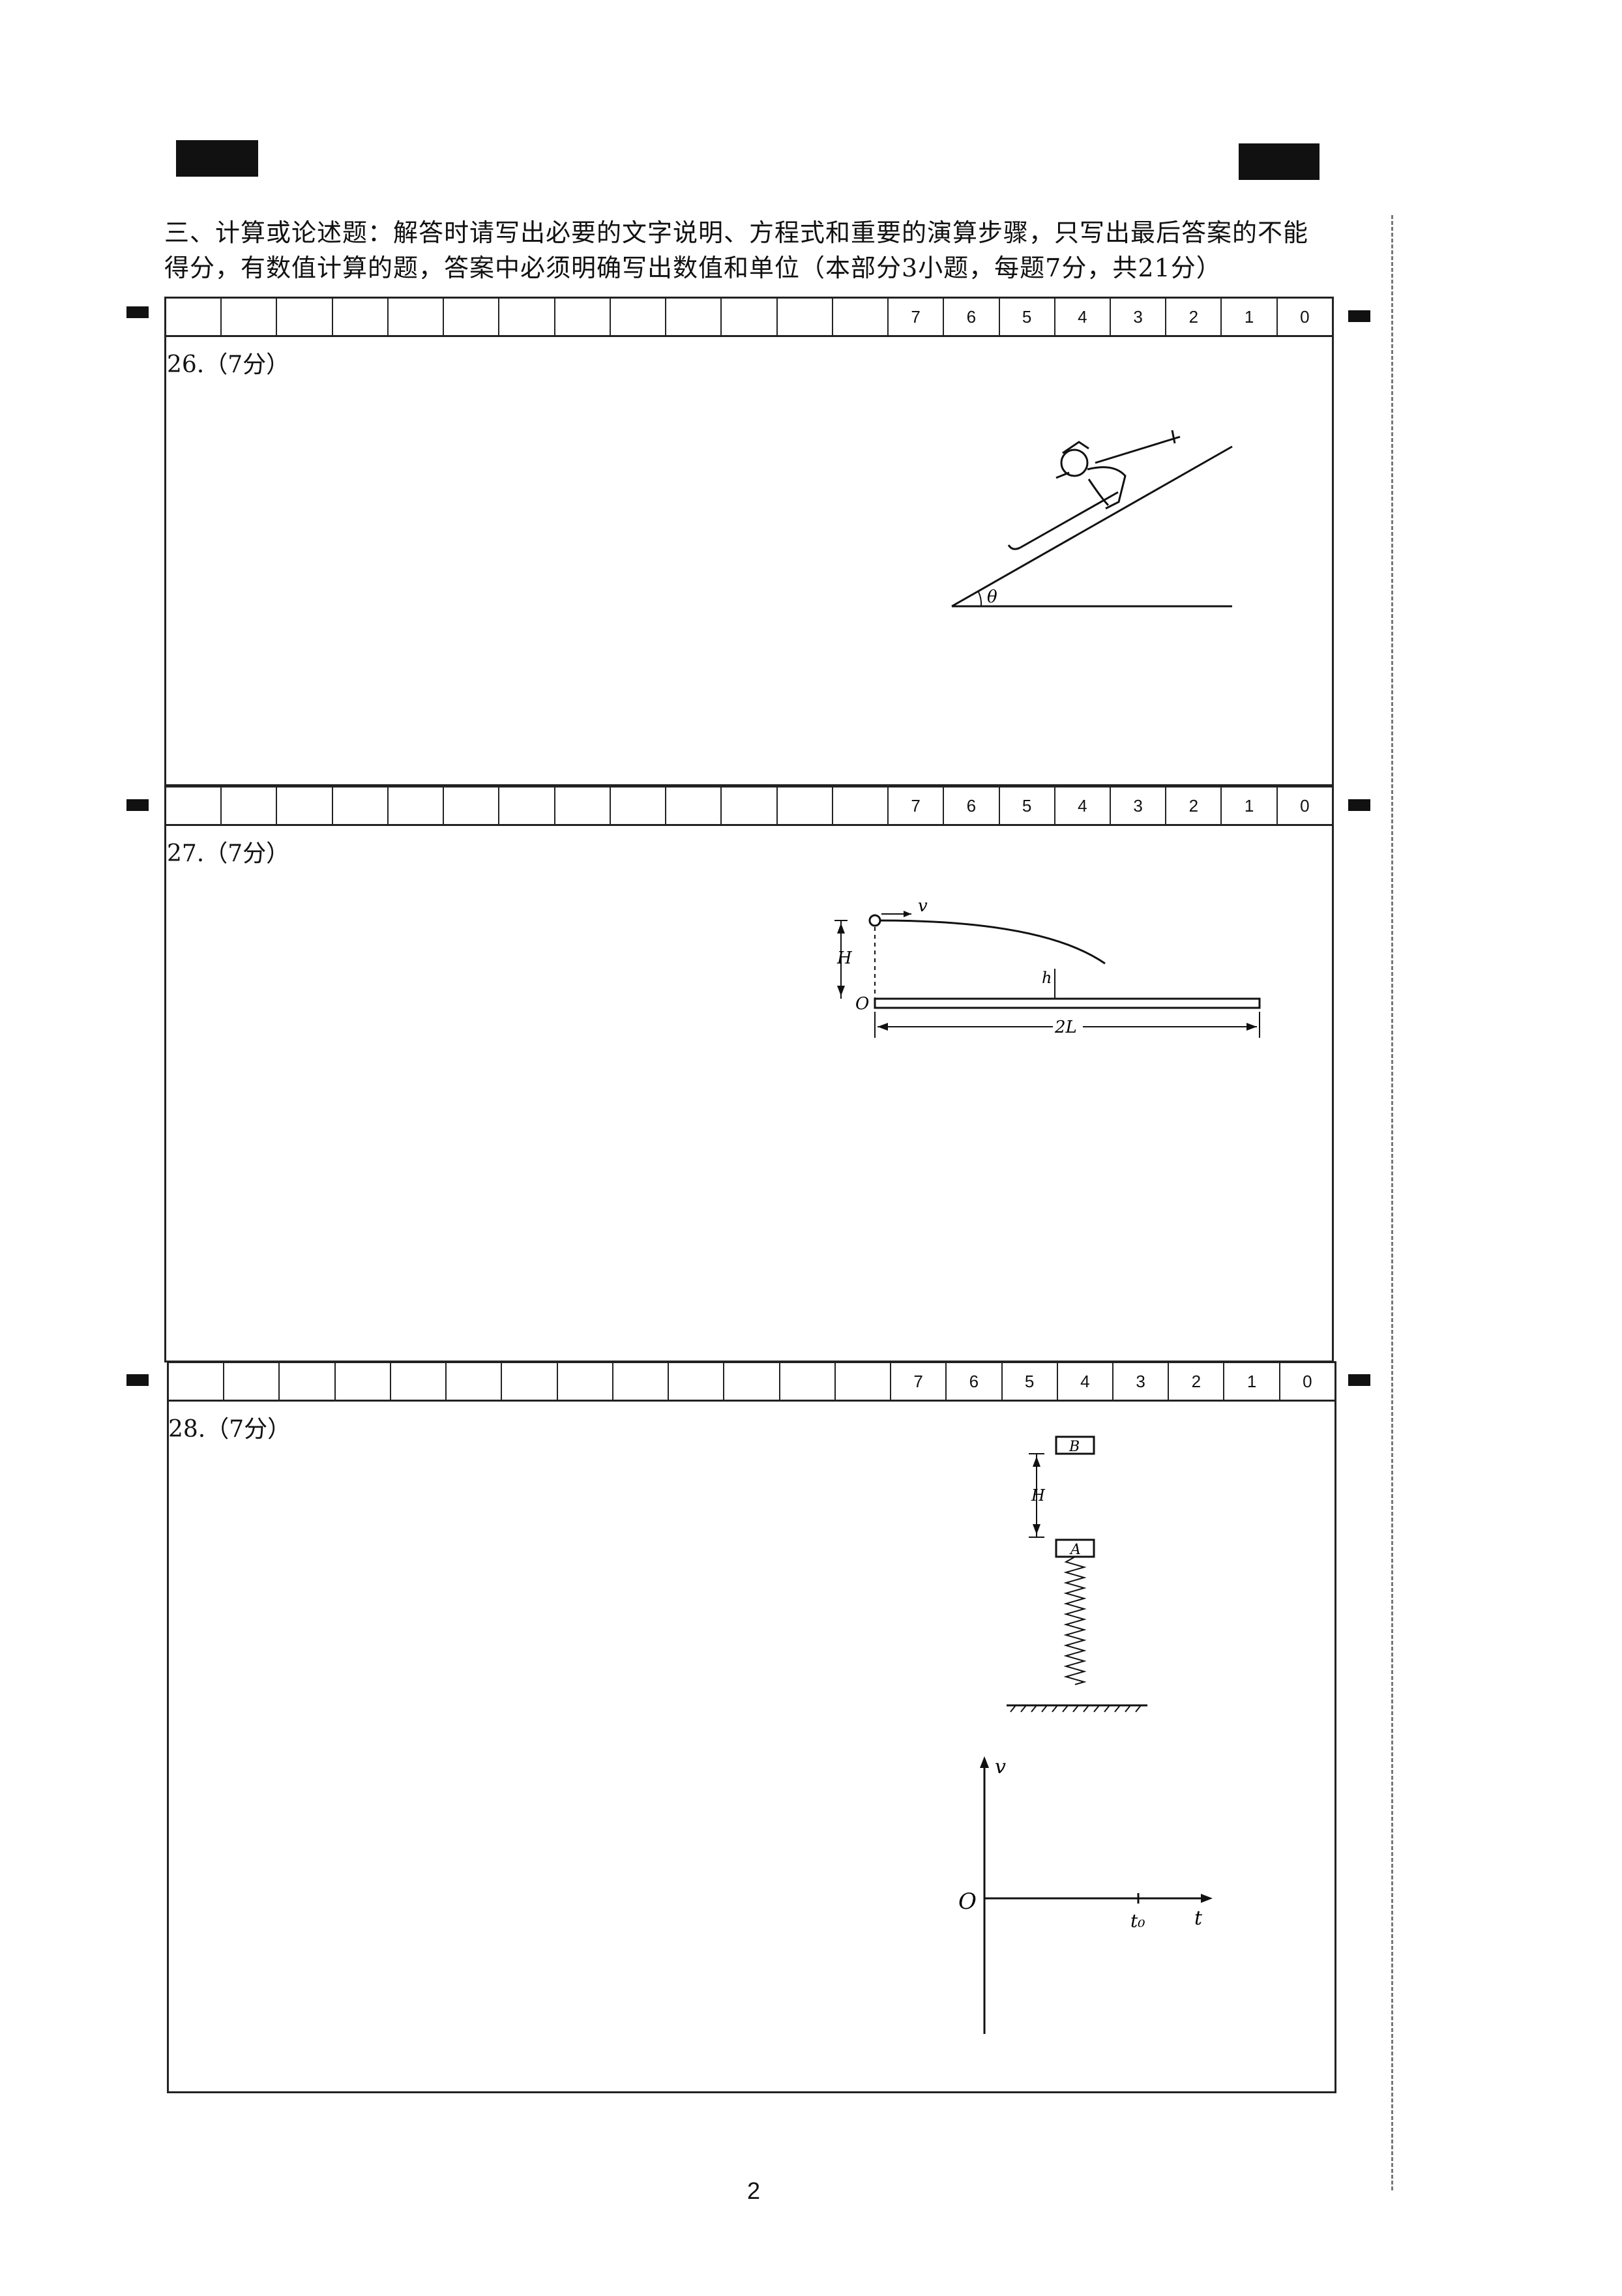 Image resolution: width=1622 pixels, height=2296 pixels. I want to click on score-row-27: 7 6 5 4 3 2 1 0, so click(749, 806).